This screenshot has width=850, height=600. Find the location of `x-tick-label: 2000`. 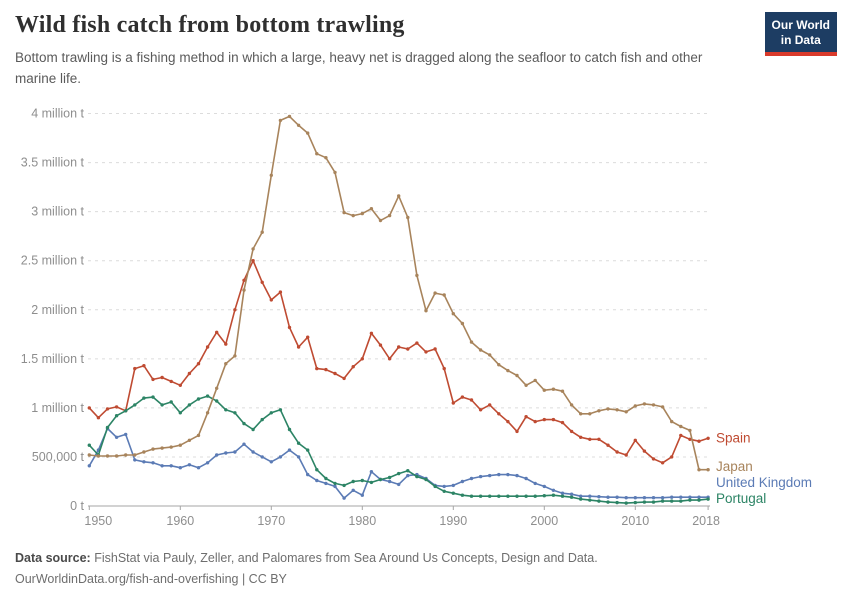

x-tick-label: 2000 is located at coordinates (544, 521).